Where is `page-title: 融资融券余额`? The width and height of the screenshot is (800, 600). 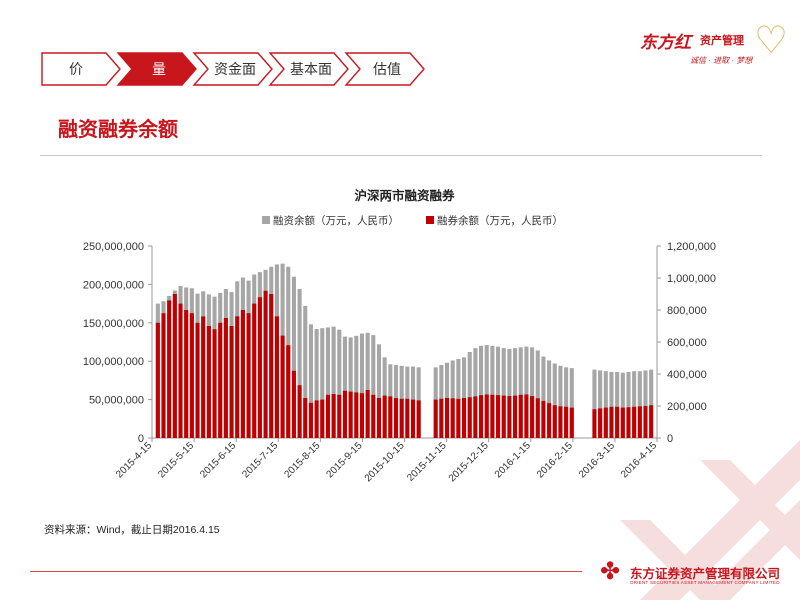 page-title: 融资融券余额 is located at coordinates (118, 130).